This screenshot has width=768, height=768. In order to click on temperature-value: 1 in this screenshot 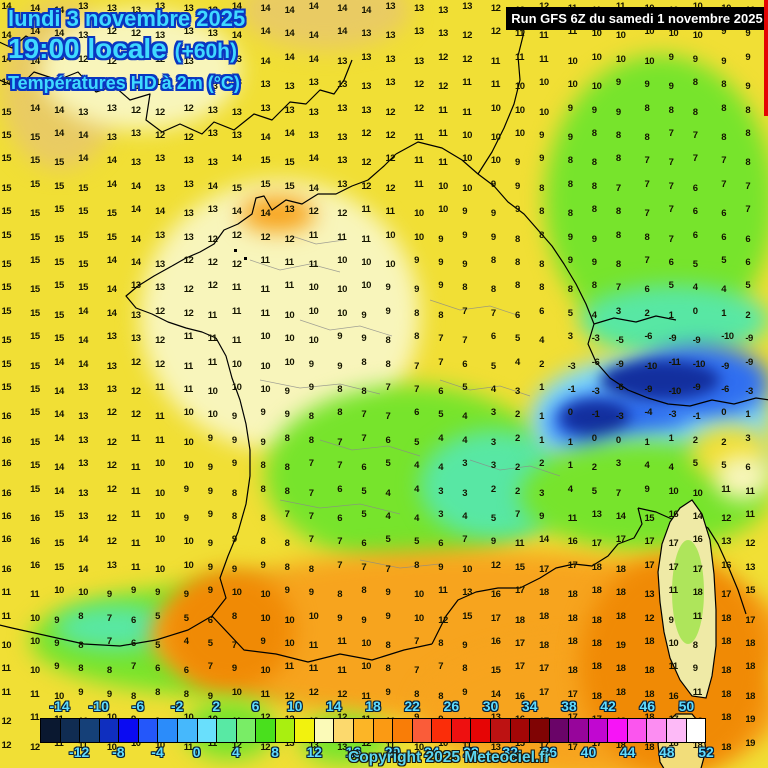, I will do `click(570, 442)`.